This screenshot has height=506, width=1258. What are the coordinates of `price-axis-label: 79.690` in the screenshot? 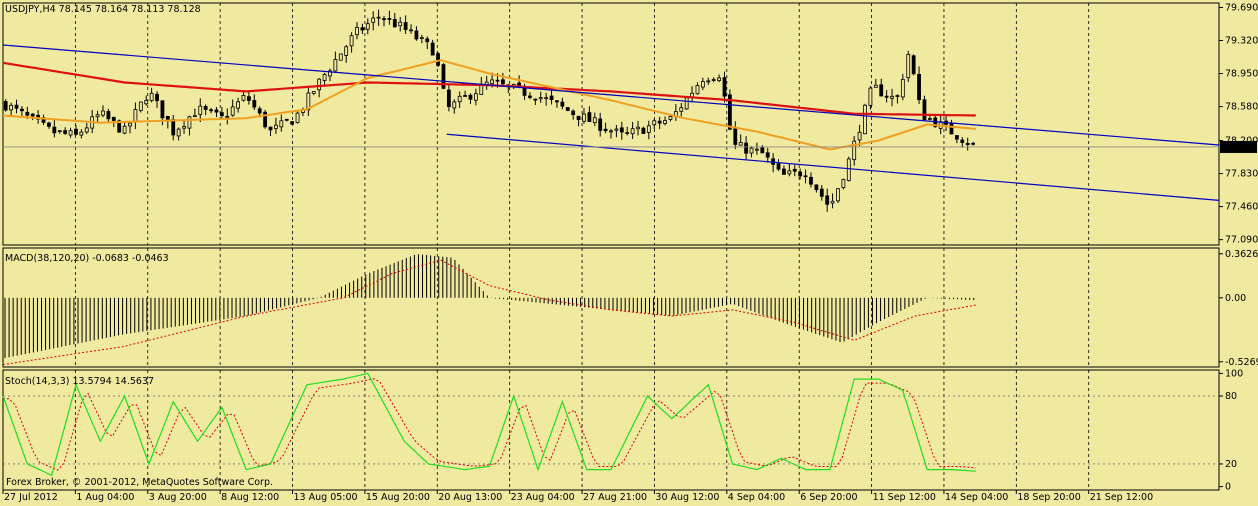 It's located at (1241, 7).